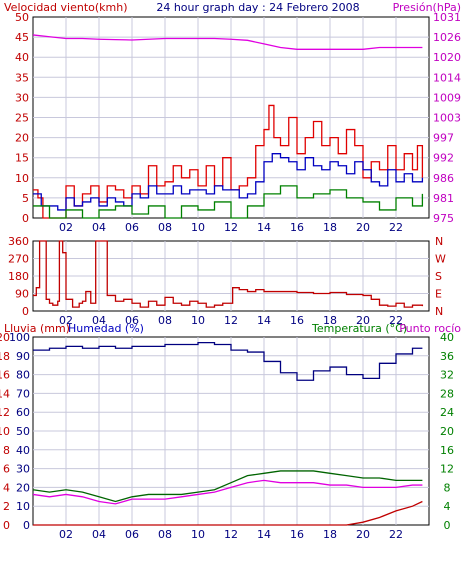 This screenshot has width=465, height=567. What do you see at coordinates (447, 337) in the screenshot?
I see `temperature-y-tick-label: 40` at bounding box center [447, 337].